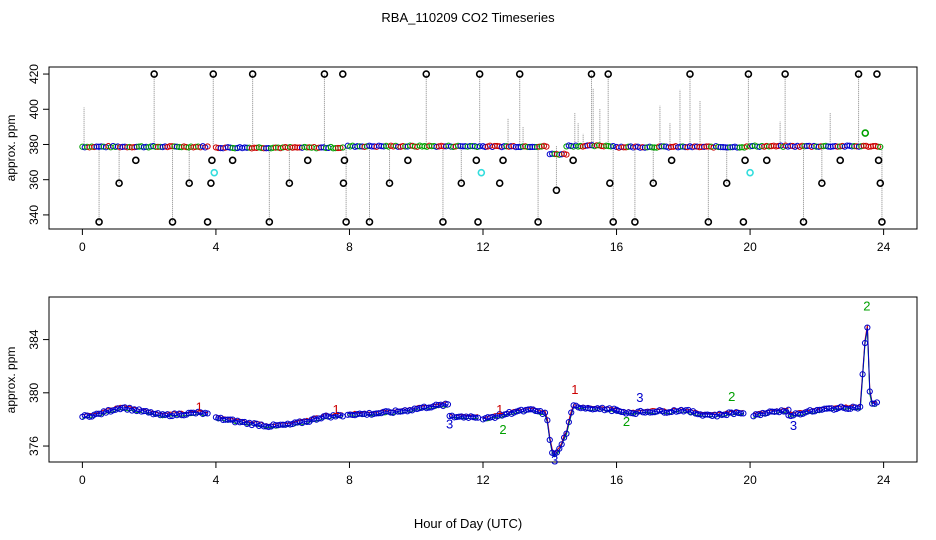  I want to click on top-x-tick-label: 16, so click(617, 247).